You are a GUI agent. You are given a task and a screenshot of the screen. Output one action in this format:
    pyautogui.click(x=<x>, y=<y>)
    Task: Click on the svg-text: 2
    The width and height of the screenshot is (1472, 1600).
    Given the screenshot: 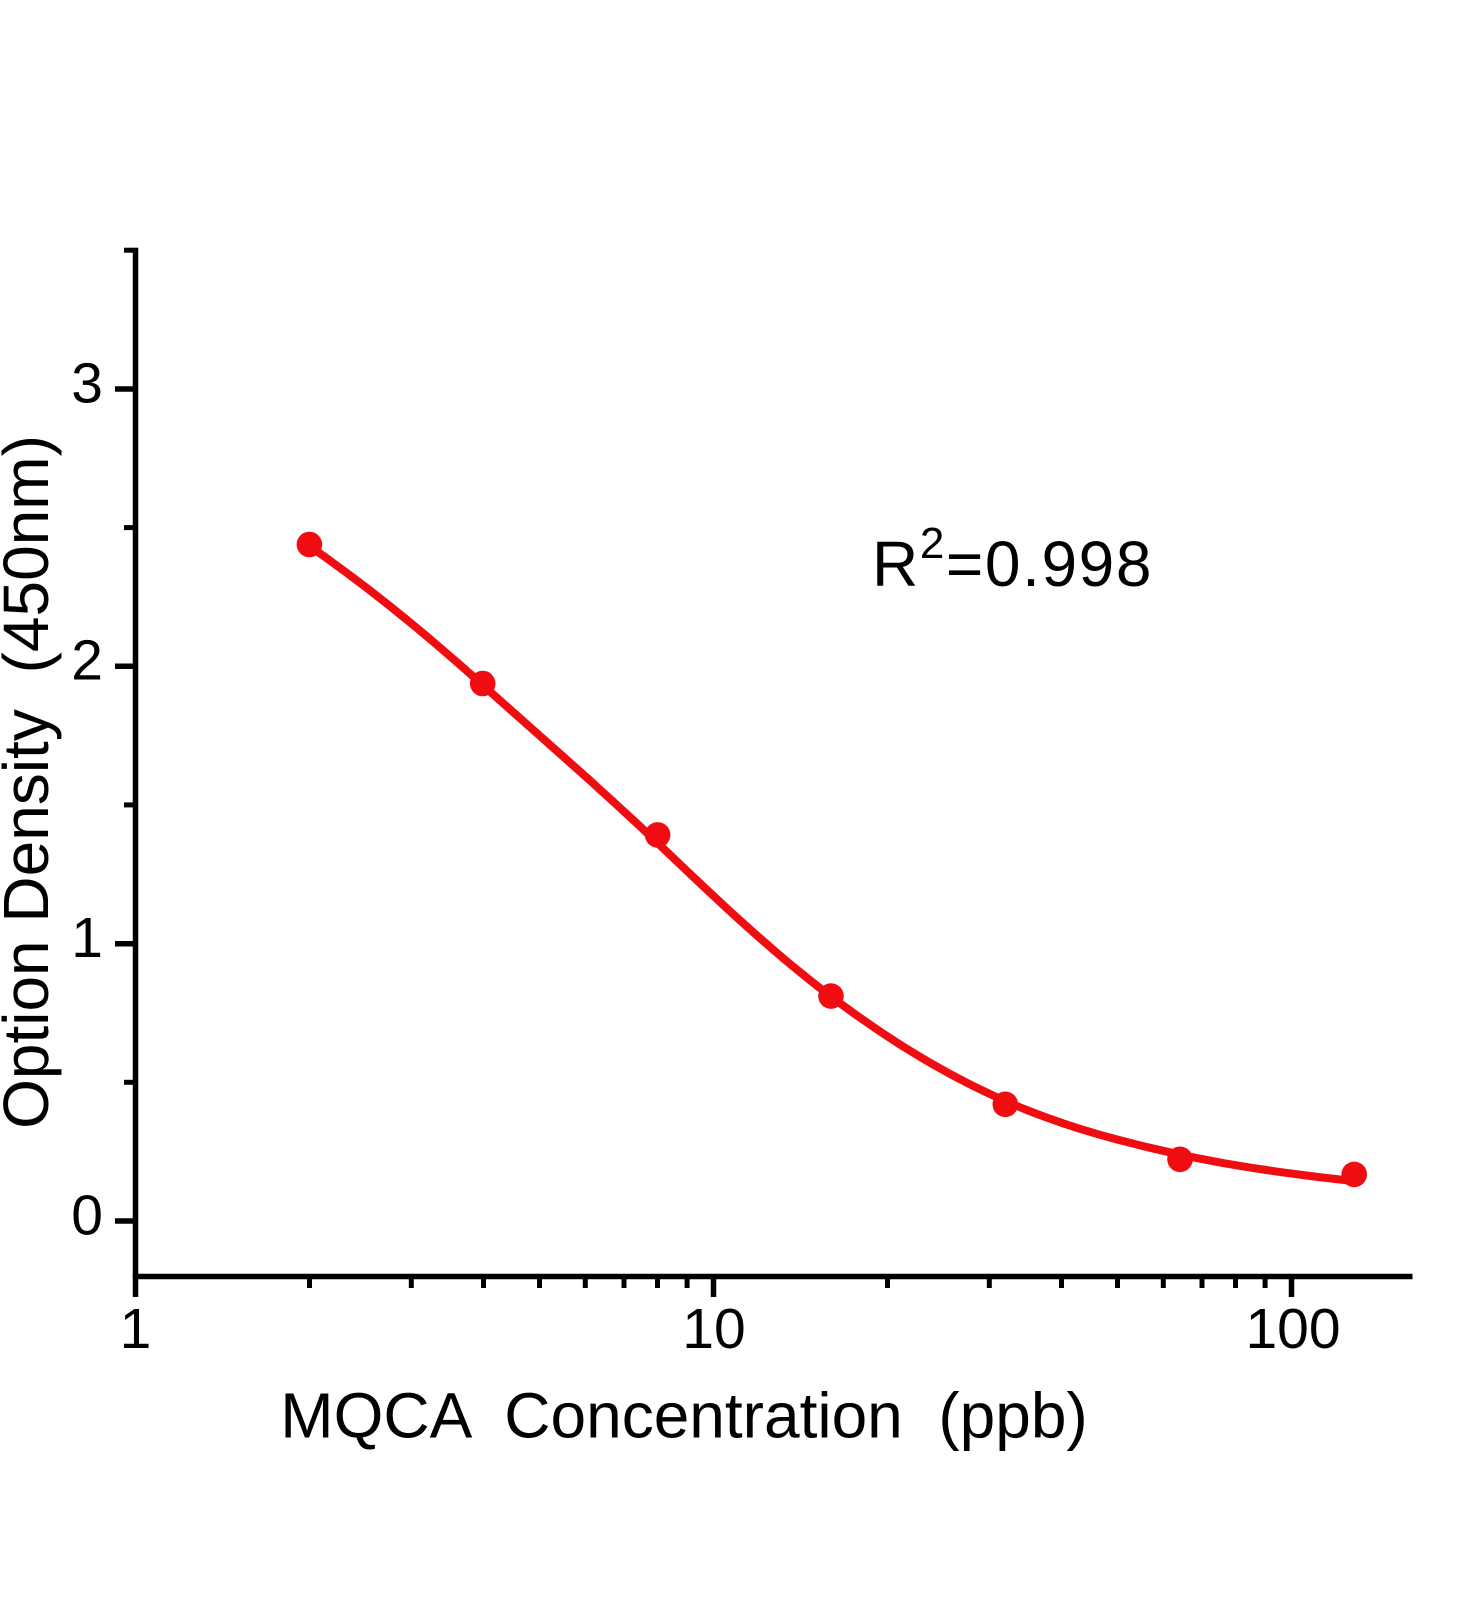 What is the action you would take?
    pyautogui.click(x=87, y=661)
    